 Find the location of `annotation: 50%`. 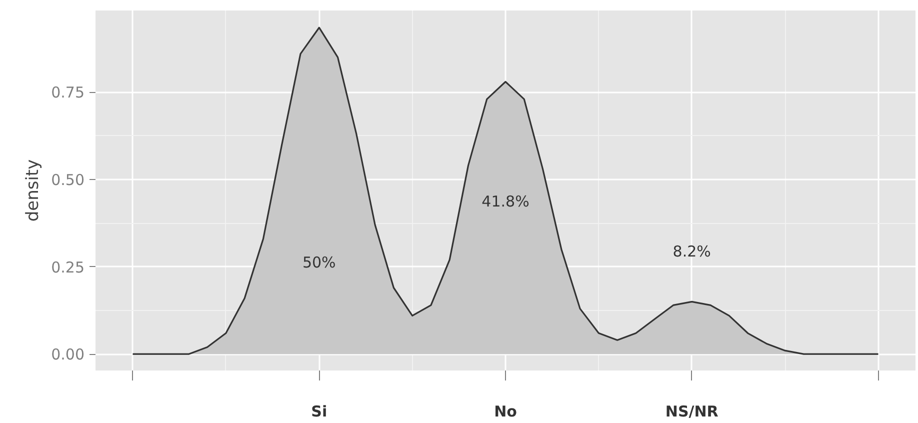

annotation: 50% is located at coordinates (319, 263).